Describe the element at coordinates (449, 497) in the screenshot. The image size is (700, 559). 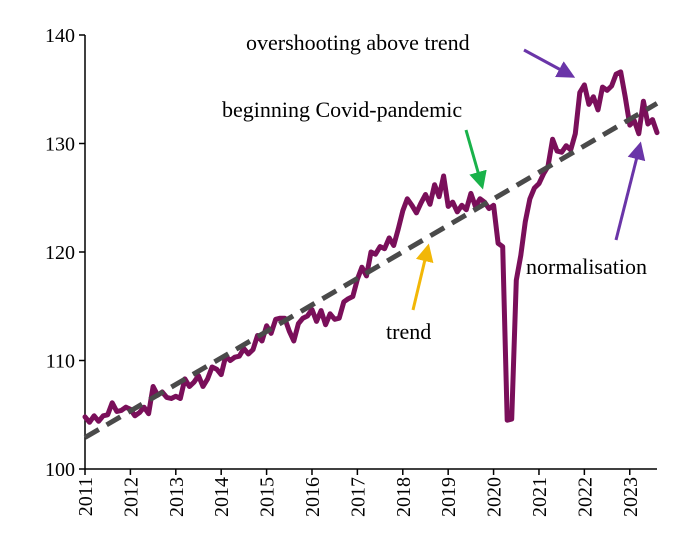
I see `x-tick-label: 2019` at that location.